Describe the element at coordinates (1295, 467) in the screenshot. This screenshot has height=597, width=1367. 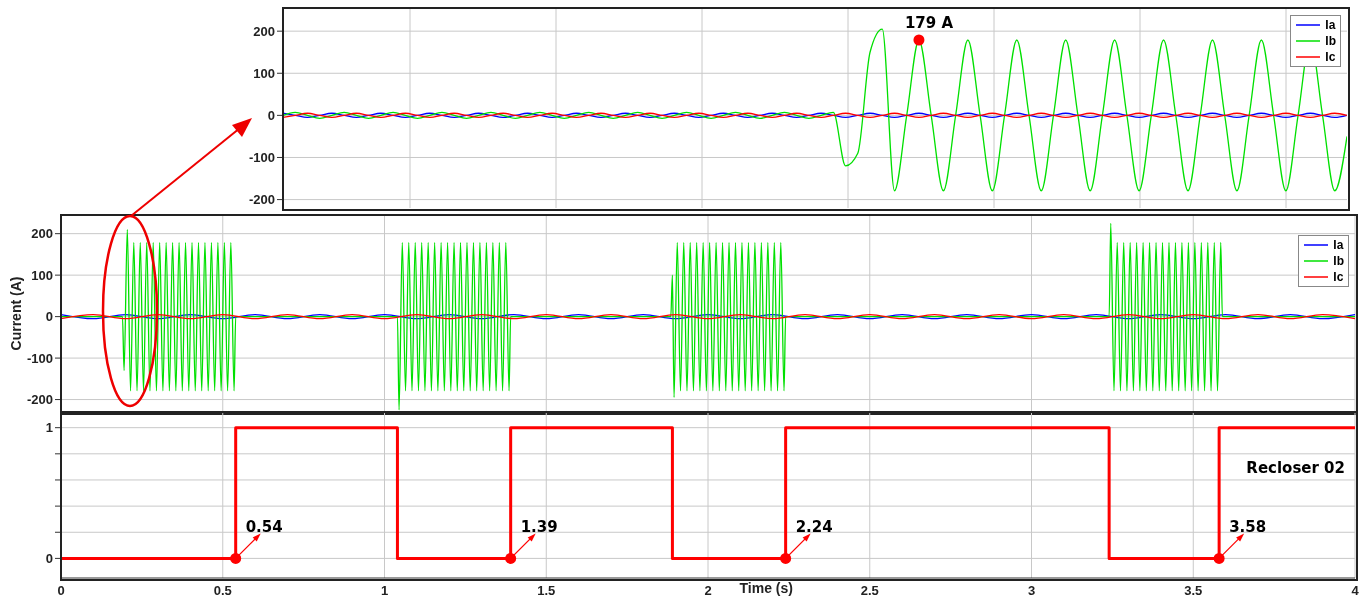
I see `series-label: Recloser 02` at that location.